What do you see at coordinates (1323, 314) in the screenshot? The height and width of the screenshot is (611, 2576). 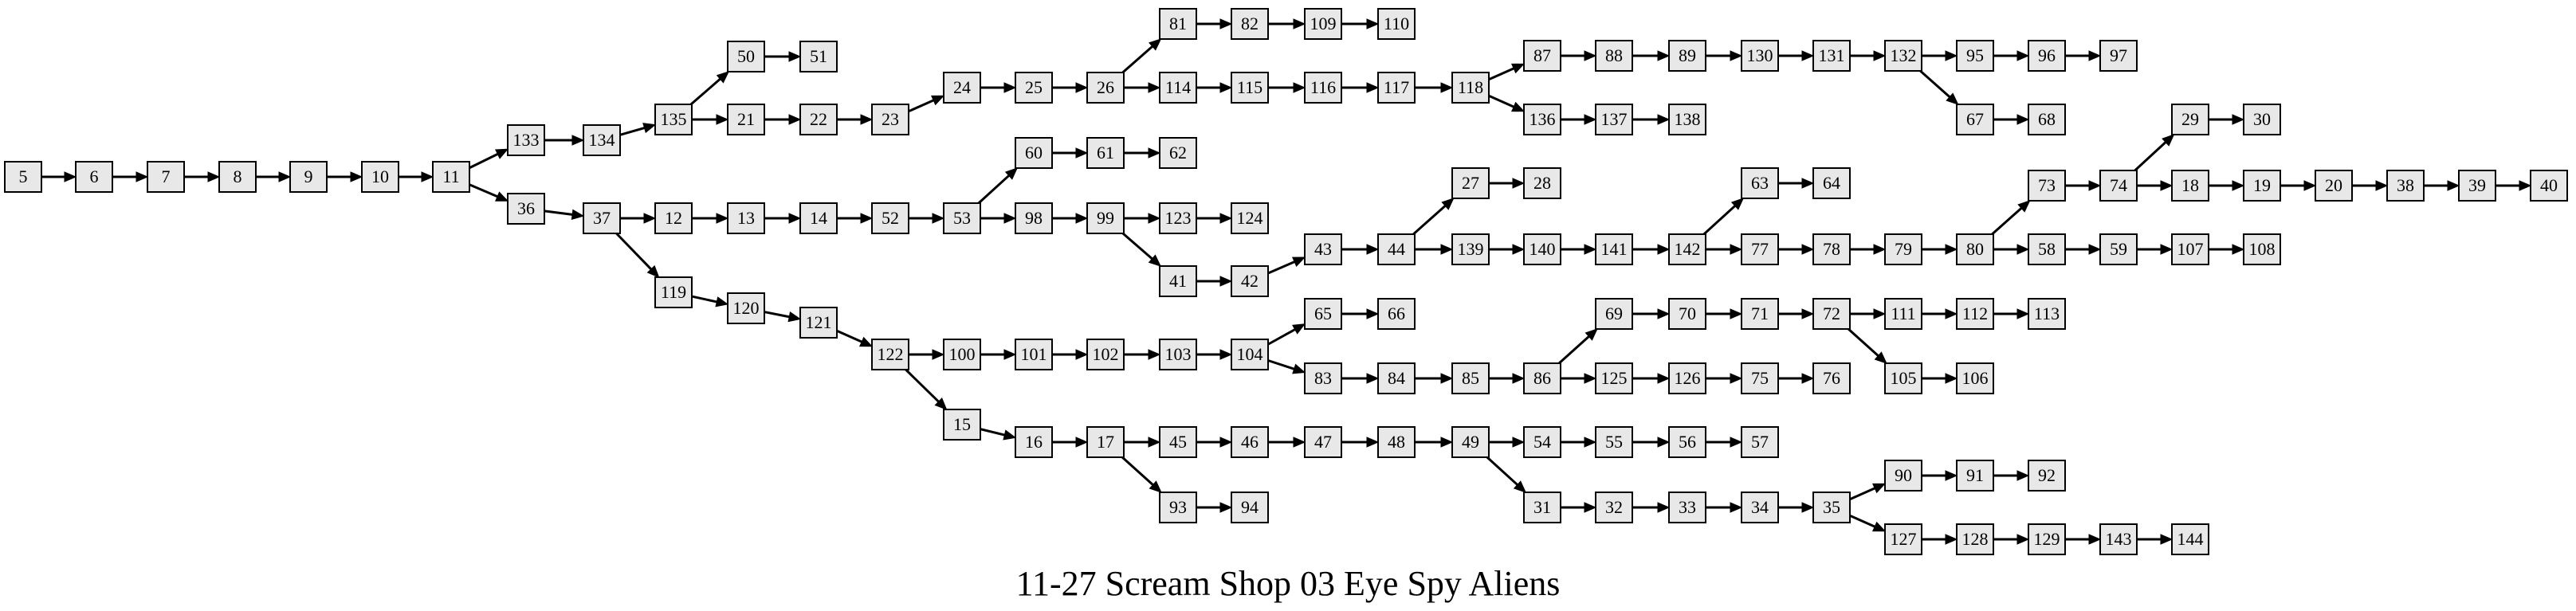 I see `node-65: 65` at bounding box center [1323, 314].